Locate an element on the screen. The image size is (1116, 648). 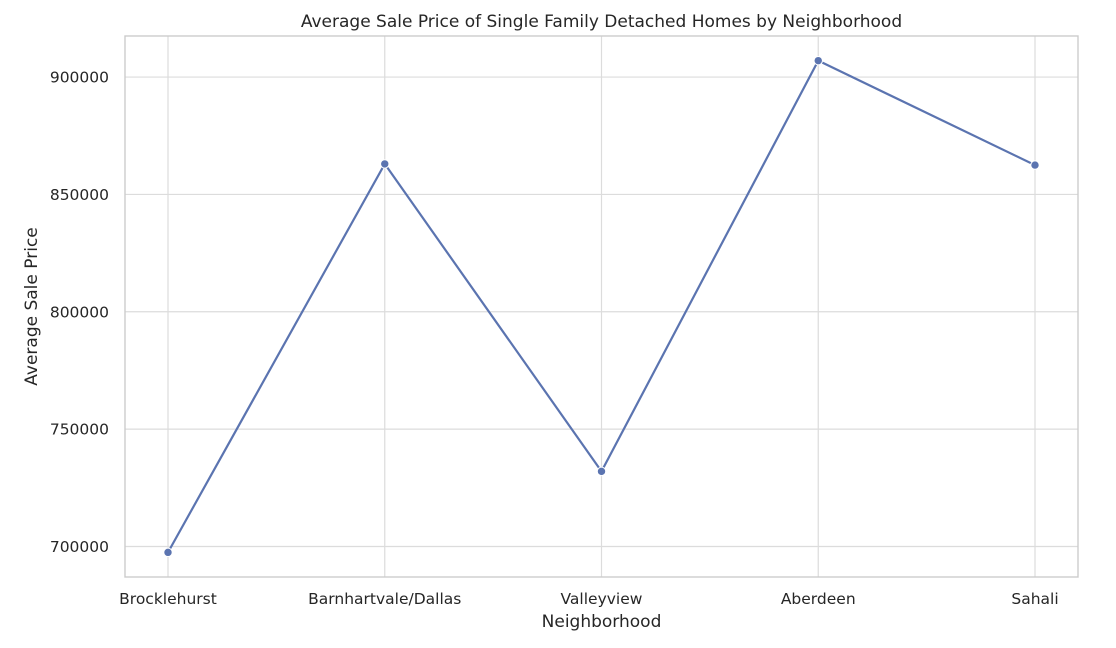
y-tick-label: 700000 is located at coordinates (79, 547).